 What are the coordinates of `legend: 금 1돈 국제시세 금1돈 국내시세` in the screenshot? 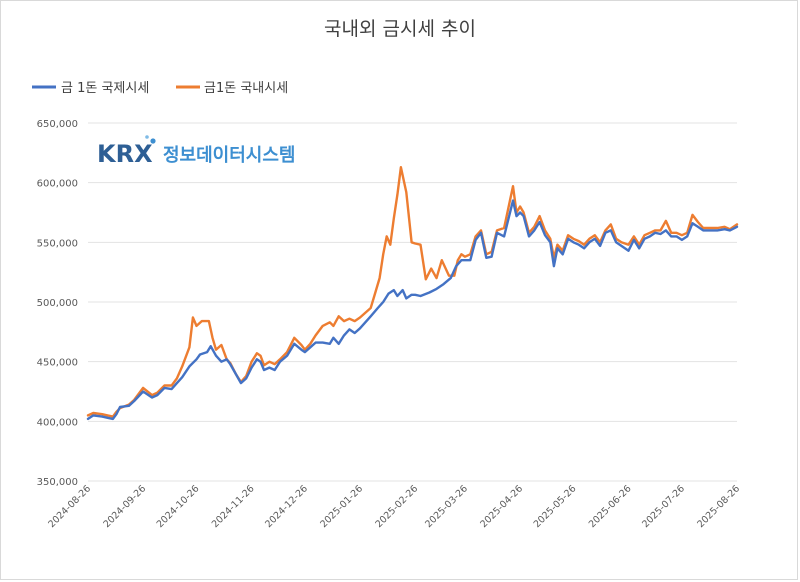 It's located at (160, 88).